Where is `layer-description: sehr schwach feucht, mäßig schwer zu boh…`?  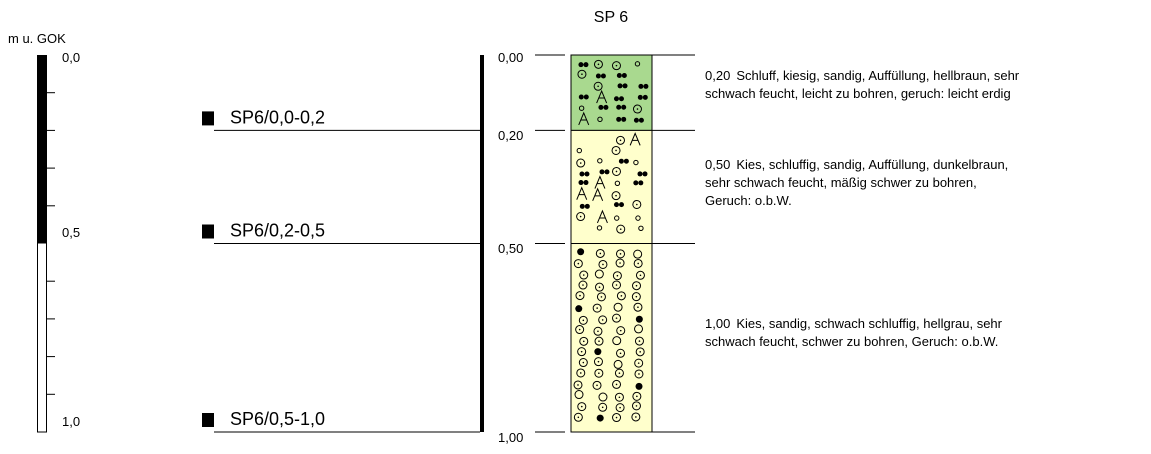 layer-description: sehr schwach feucht, mäßig schwer zu boh… is located at coordinates (841, 182).